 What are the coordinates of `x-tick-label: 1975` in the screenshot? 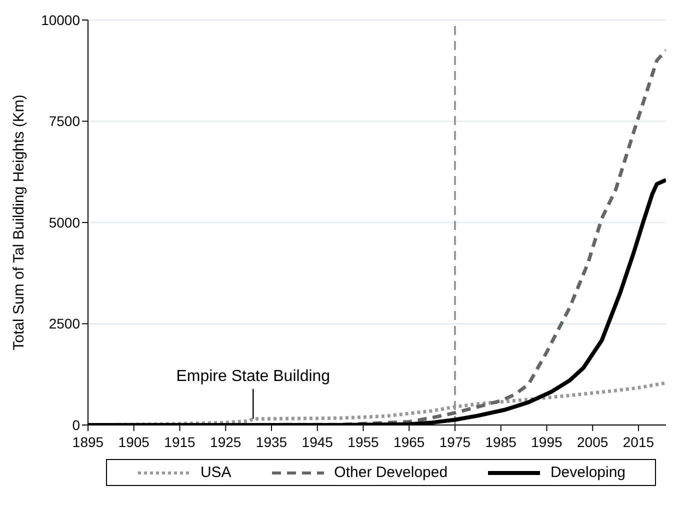 It's located at (455, 442).